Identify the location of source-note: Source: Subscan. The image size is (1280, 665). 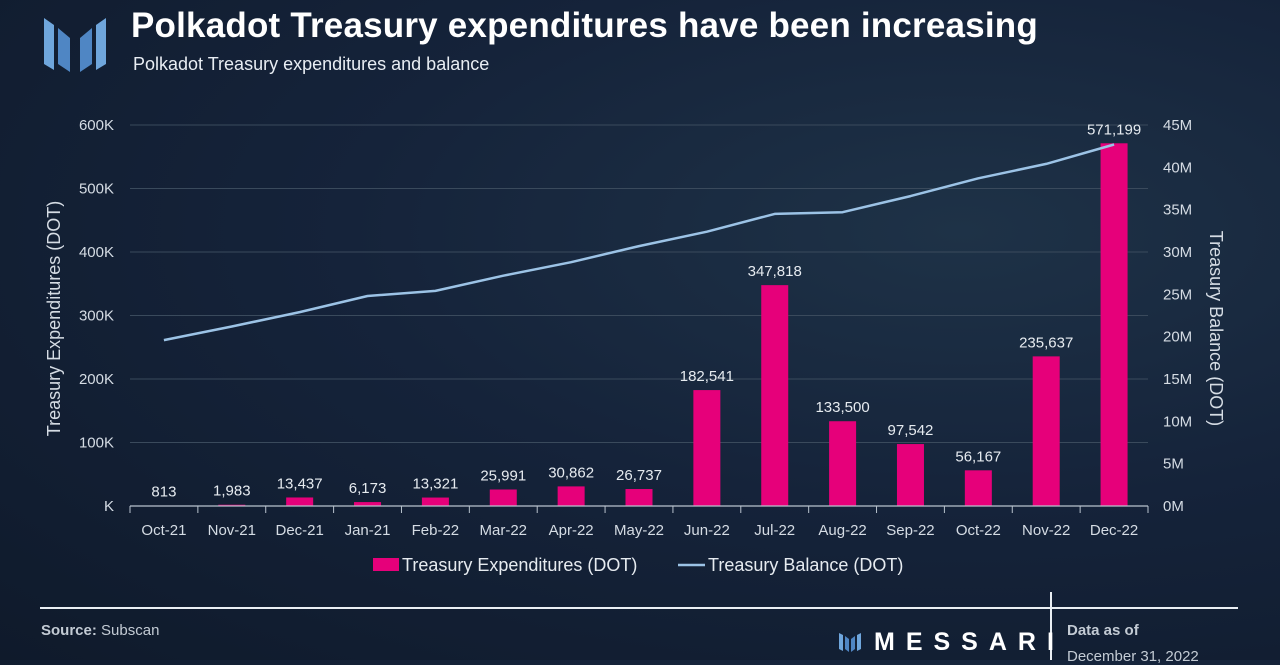
(100, 630).